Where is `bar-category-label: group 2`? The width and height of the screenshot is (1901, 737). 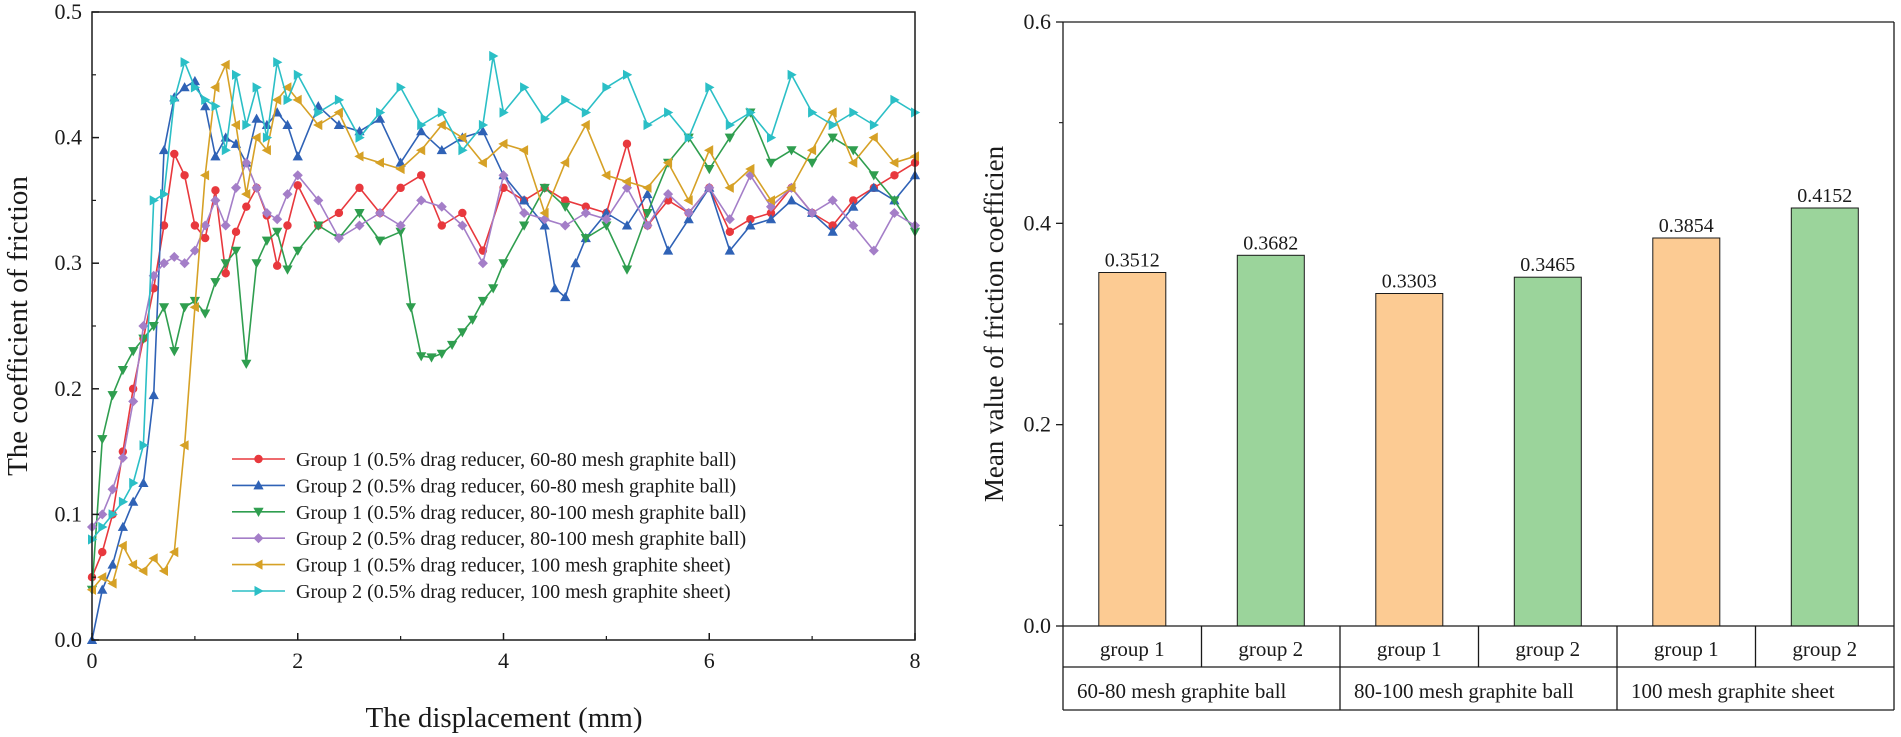
bar-category-label: group 2 is located at coordinates (1824, 649).